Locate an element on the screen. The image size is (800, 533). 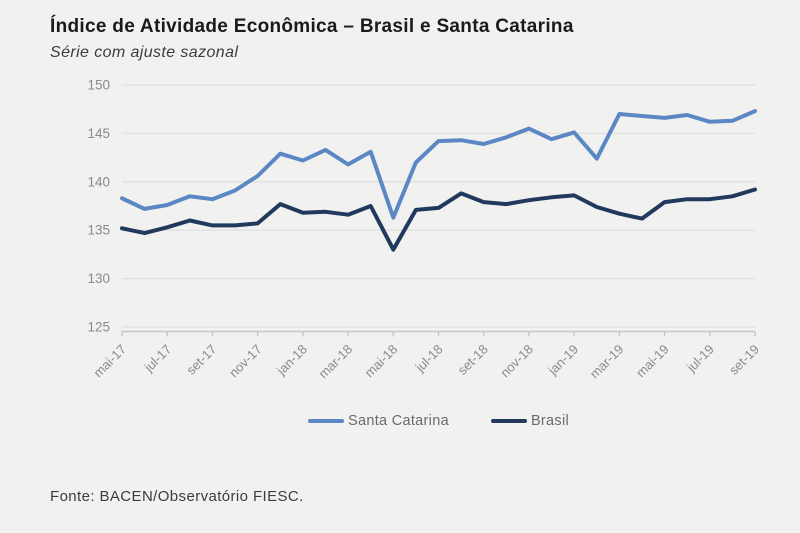
series-line-brasil is located at coordinates (438, 219).